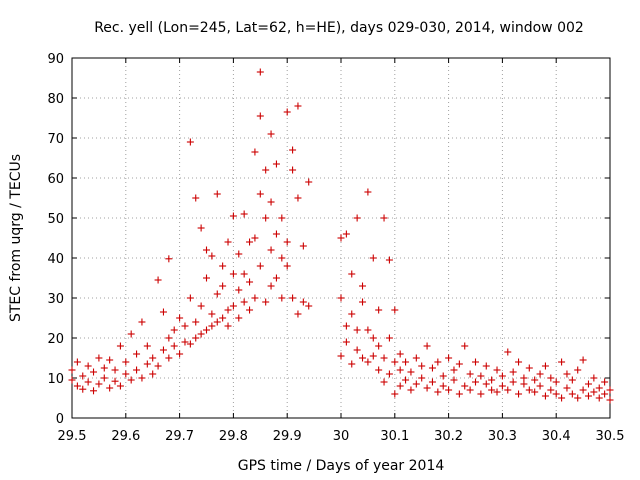 This screenshot has width=640, height=480. I want to click on x-tick-label: 30.3, so click(502, 436).